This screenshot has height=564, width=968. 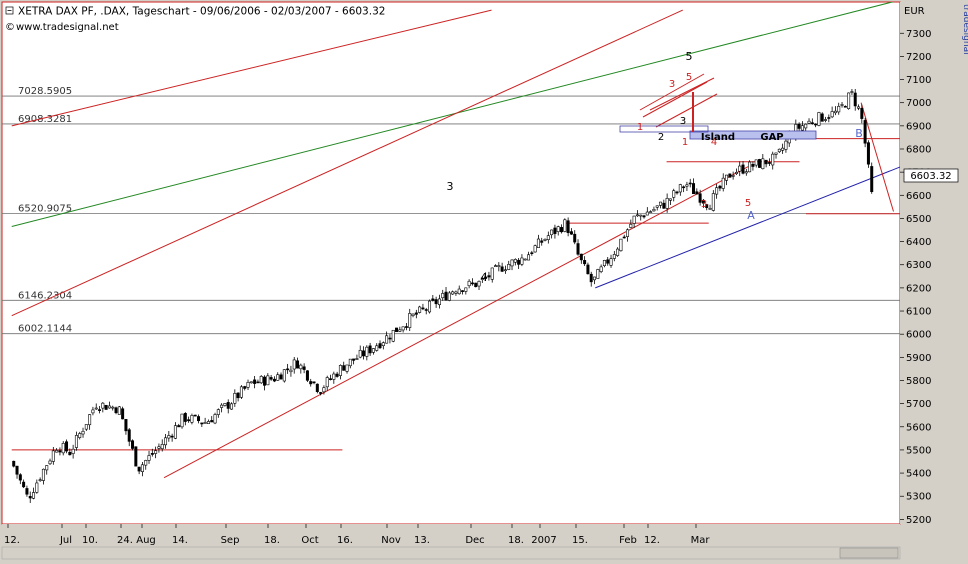 I want to click on wave-label: 4, so click(x=484, y=277).